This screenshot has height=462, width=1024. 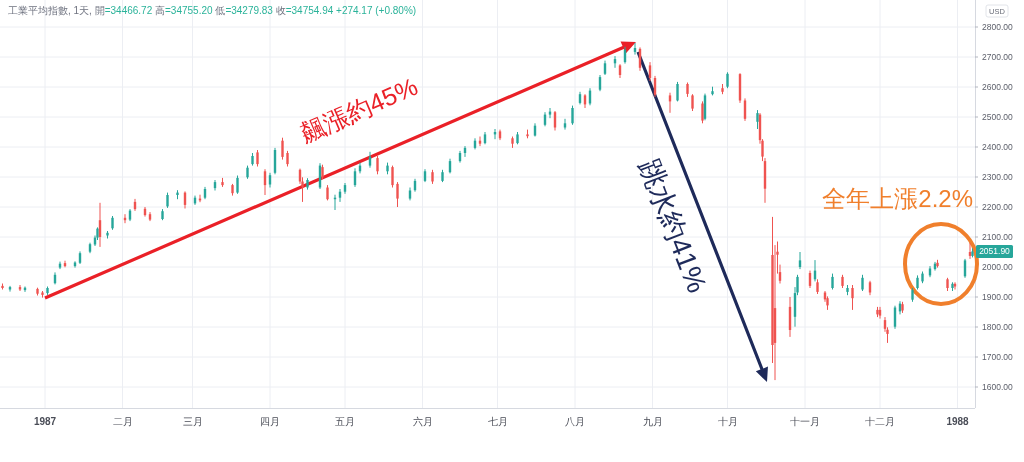 I want to click on y-tick-label: 2200.00, so click(x=997, y=207).